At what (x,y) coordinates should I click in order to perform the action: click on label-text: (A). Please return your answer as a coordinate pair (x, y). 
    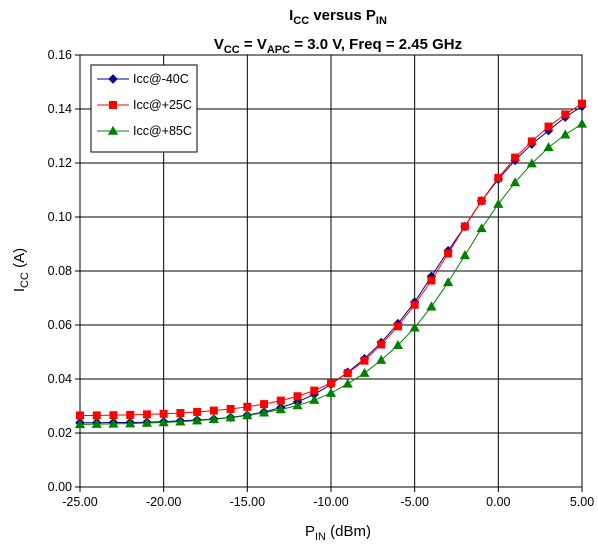
    Looking at the image, I should click on (19, 260).